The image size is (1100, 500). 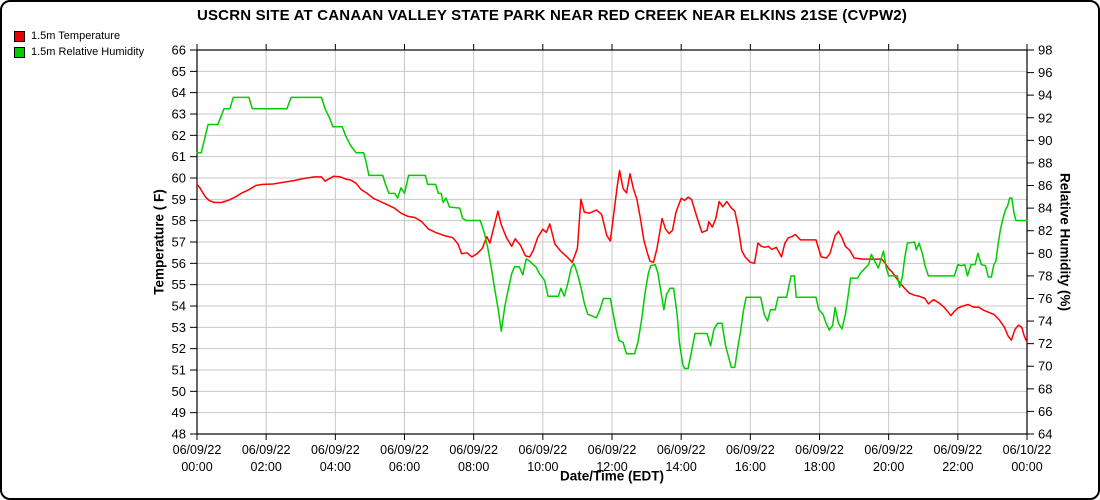 I want to click on legend-item-humidity: 1.5m Relative Humidity, so click(x=79, y=52).